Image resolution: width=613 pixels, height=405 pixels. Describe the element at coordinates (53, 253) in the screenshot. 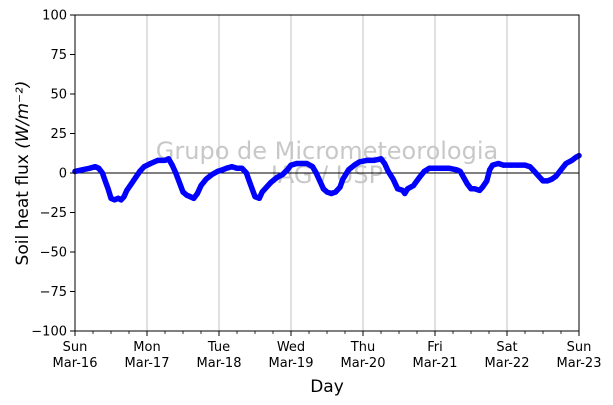

I see `y-tick-label: −50` at that location.